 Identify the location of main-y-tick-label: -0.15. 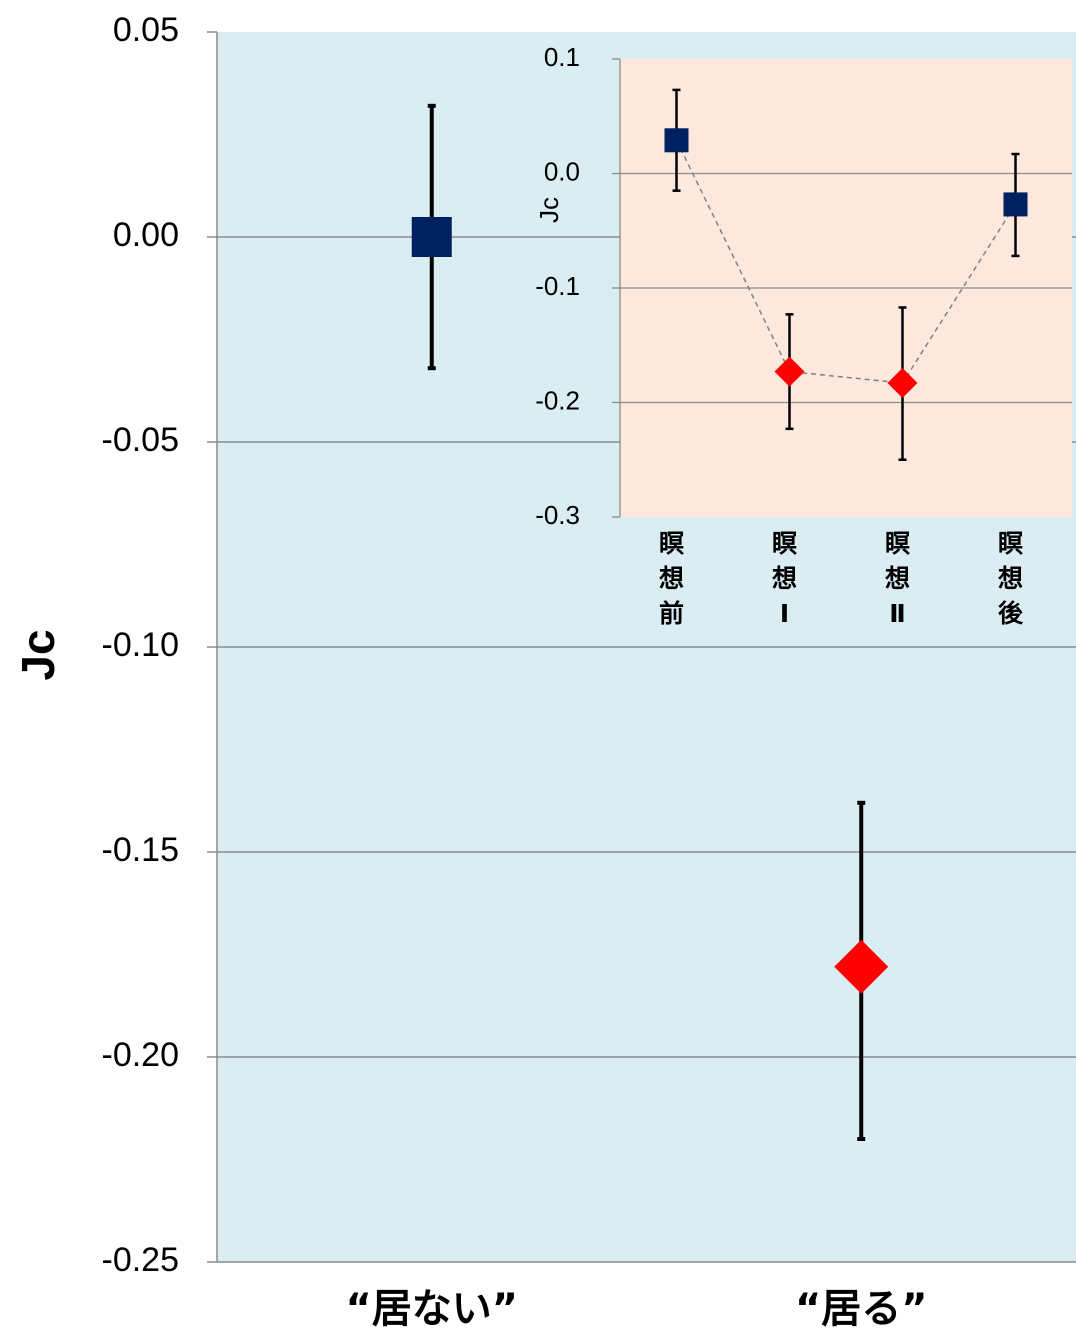
(141, 850).